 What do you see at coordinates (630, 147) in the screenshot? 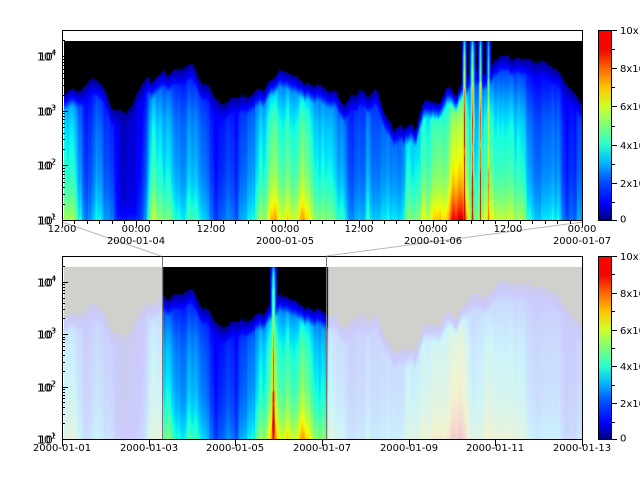
I see `detail-cblabel-2: 4x10⁷` at bounding box center [630, 147].